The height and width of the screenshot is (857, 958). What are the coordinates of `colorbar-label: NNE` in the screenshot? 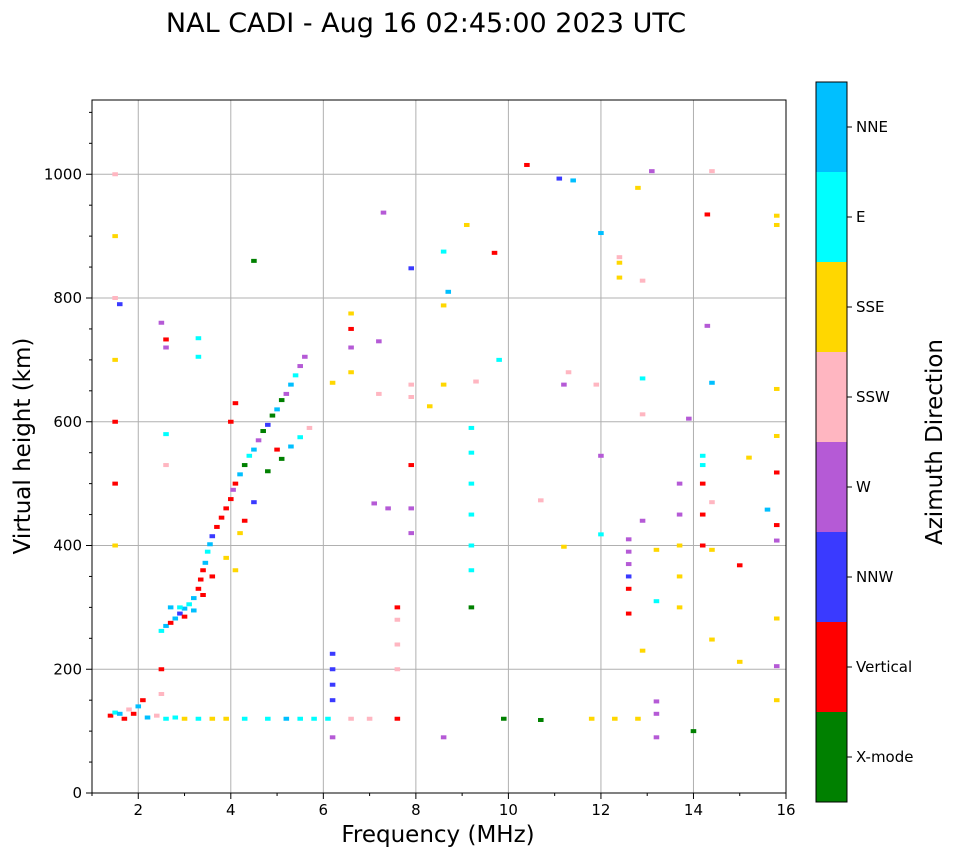 It's located at (872, 127).